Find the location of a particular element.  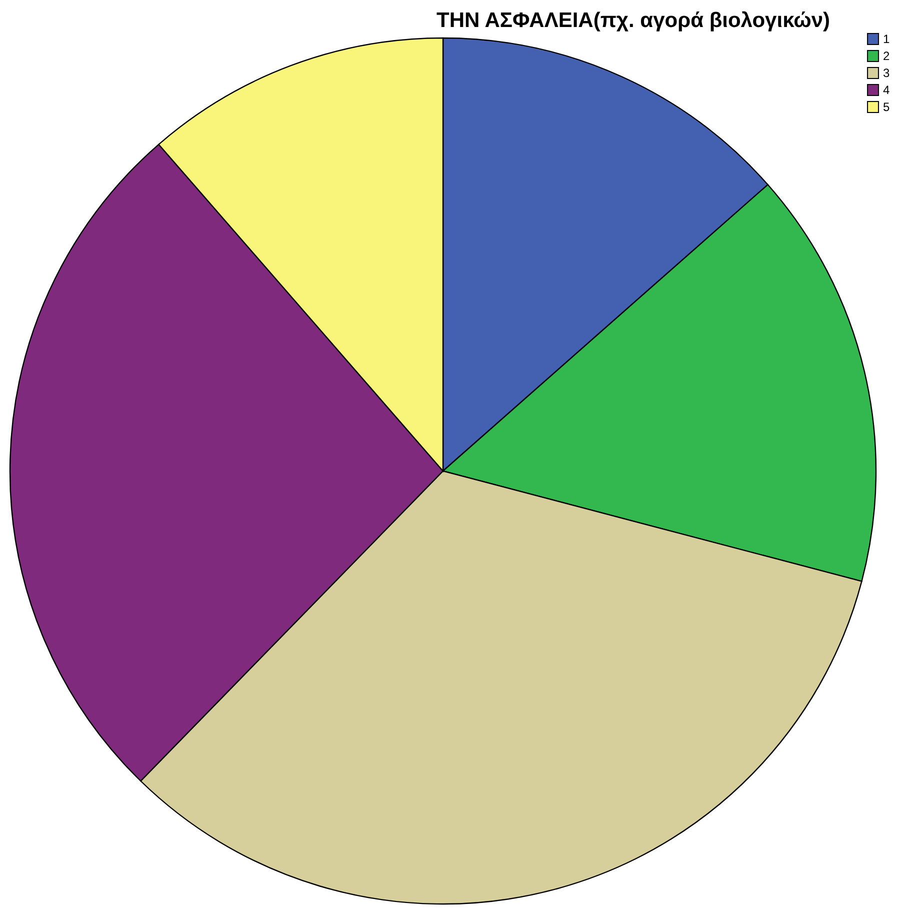

legend-label: 4 is located at coordinates (886, 90).